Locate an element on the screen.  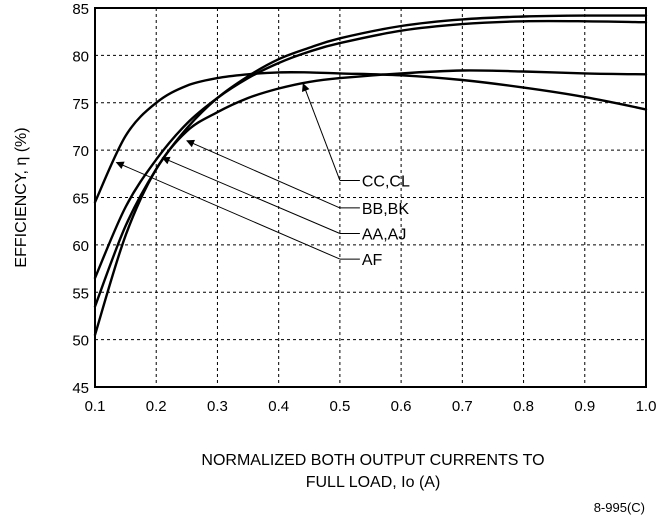
y-tick-label: 45 is located at coordinates (80, 388).